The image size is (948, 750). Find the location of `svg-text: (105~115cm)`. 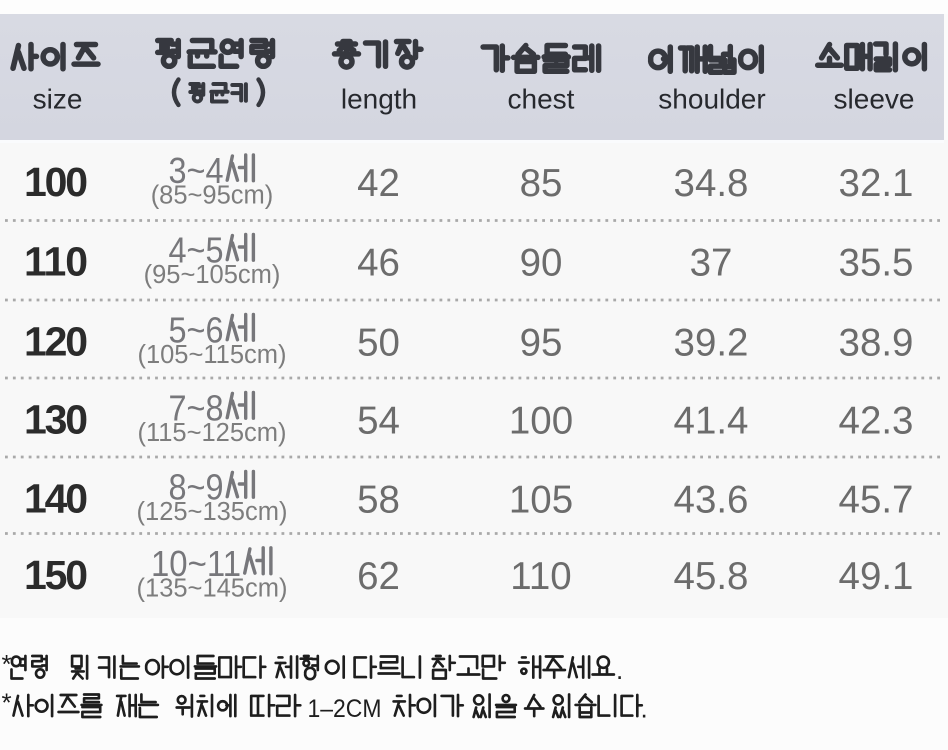

svg-text: (105~115cm) is located at coordinates (211, 355).